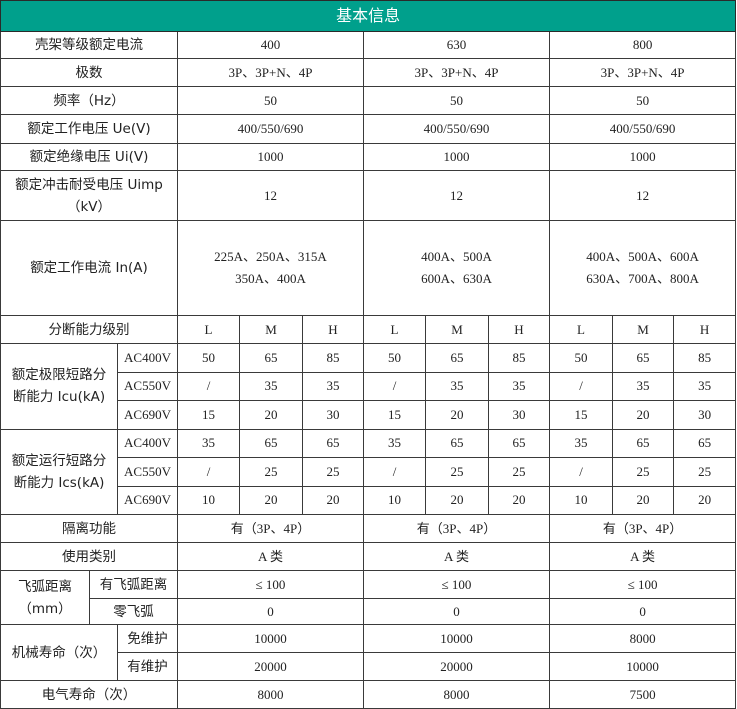 The height and width of the screenshot is (709, 737). What do you see at coordinates (369, 415) in the screenshot?
I see `icu-row: AC690V 15 20 30 15 20 30 15 20 30` at bounding box center [369, 415].